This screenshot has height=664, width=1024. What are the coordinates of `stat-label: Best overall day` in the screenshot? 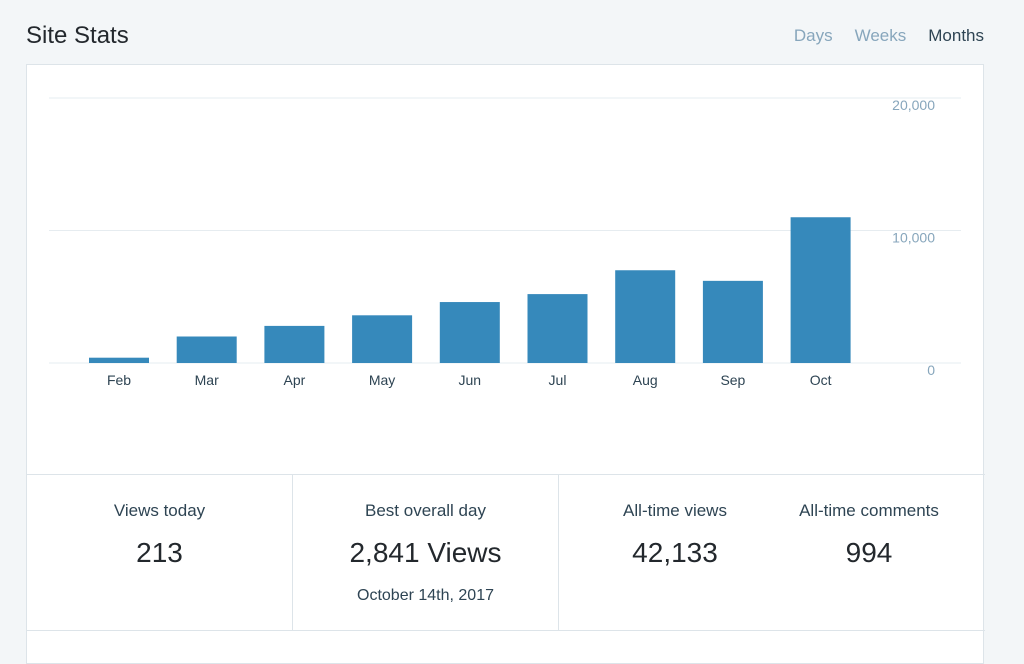 It's located at (425, 510).